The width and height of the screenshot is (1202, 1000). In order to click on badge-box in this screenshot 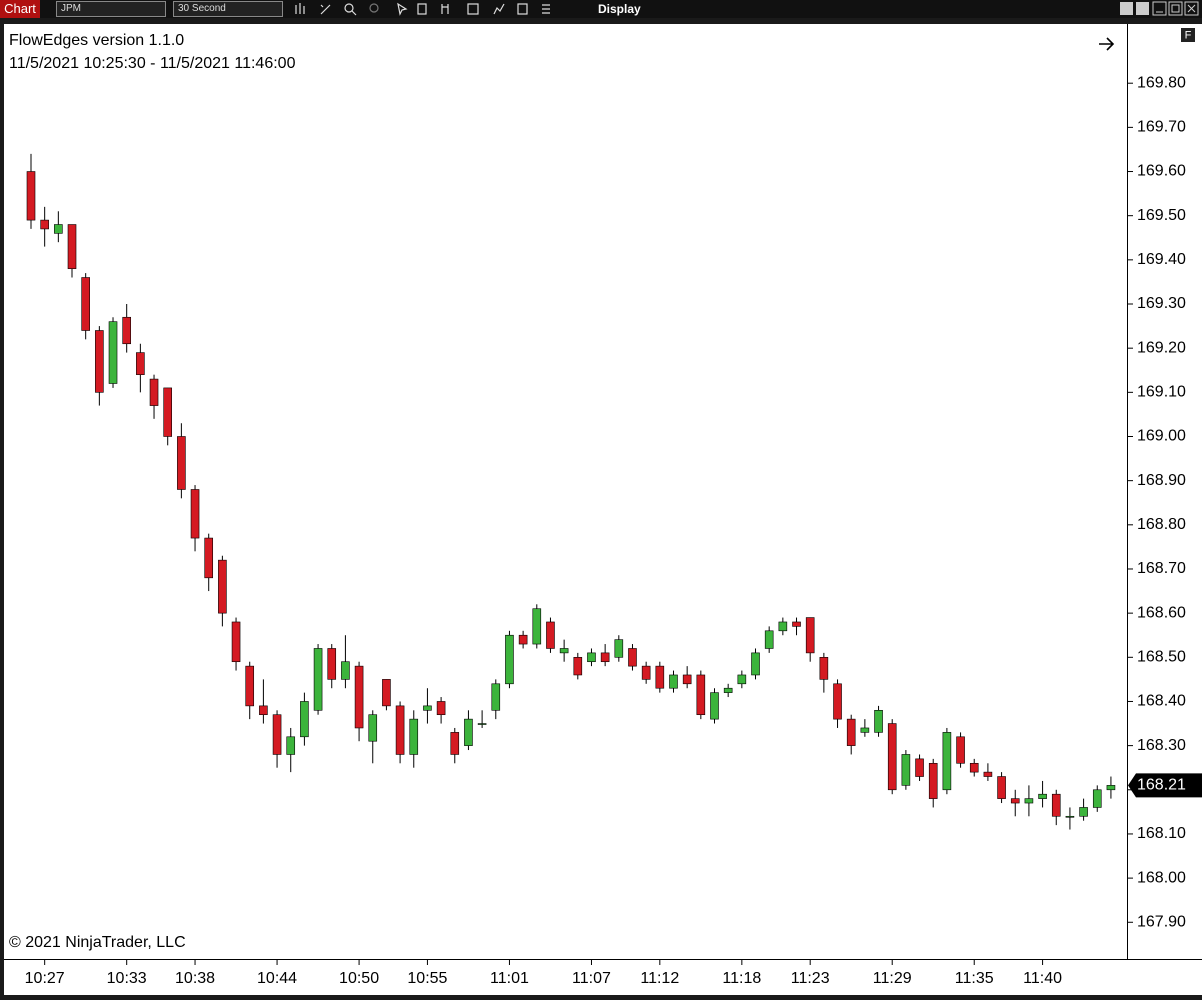, I will do `click(1188, 35)`.